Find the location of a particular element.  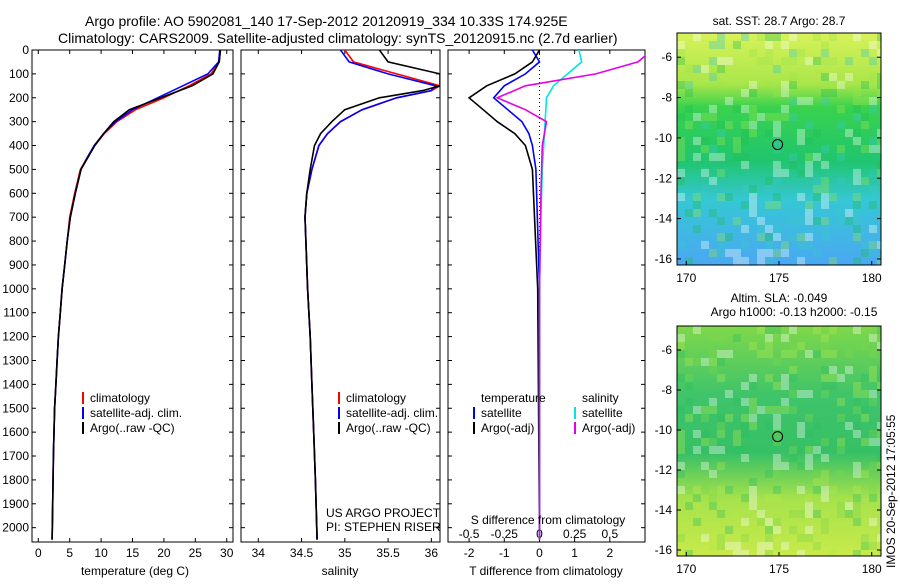

x-tick-label: 2 is located at coordinates (609, 553).